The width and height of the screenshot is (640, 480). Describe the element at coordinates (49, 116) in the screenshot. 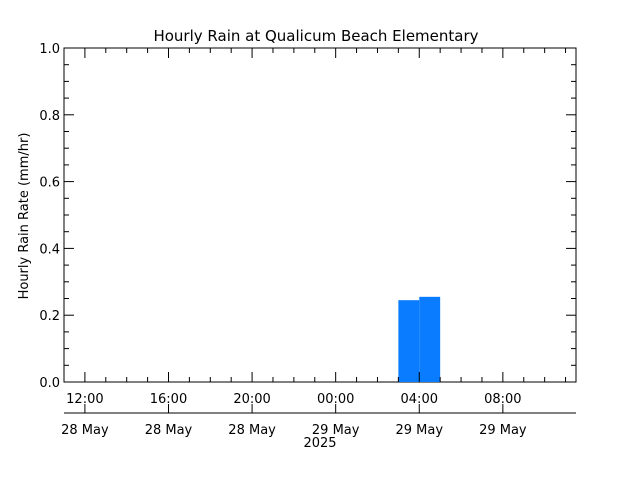

I see `y-tick-label: 0.8` at that location.